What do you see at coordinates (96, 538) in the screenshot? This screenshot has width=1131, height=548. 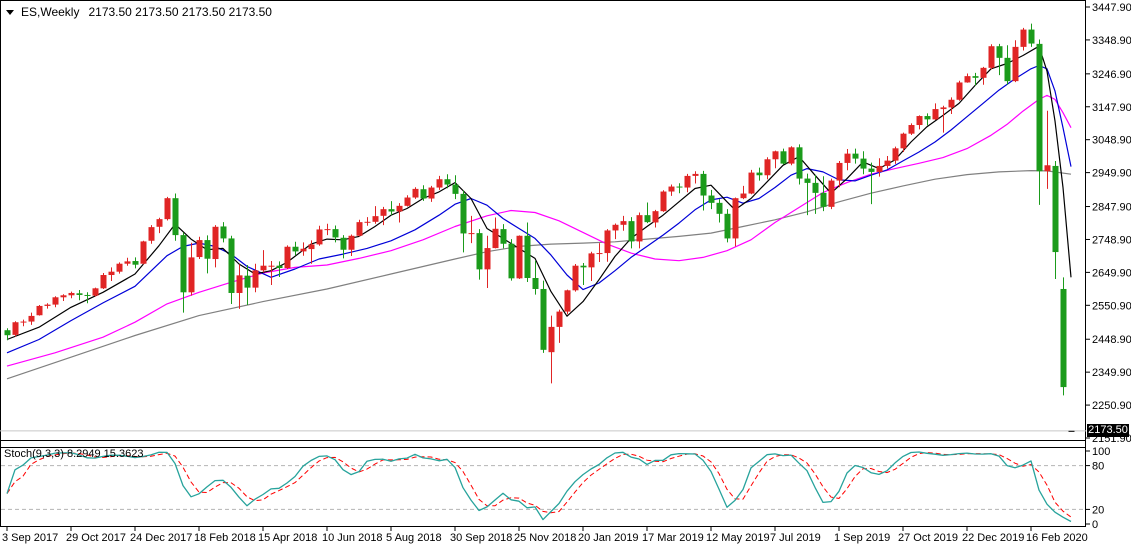 I see `x-axis-label: 29 Oct 2017` at bounding box center [96, 538].